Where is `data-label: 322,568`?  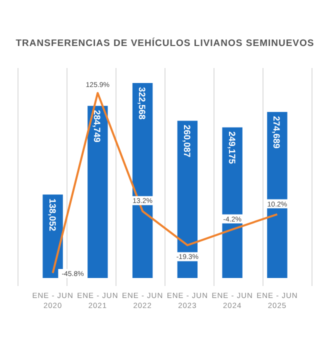 data-label: 322,568 is located at coordinates (142, 103).